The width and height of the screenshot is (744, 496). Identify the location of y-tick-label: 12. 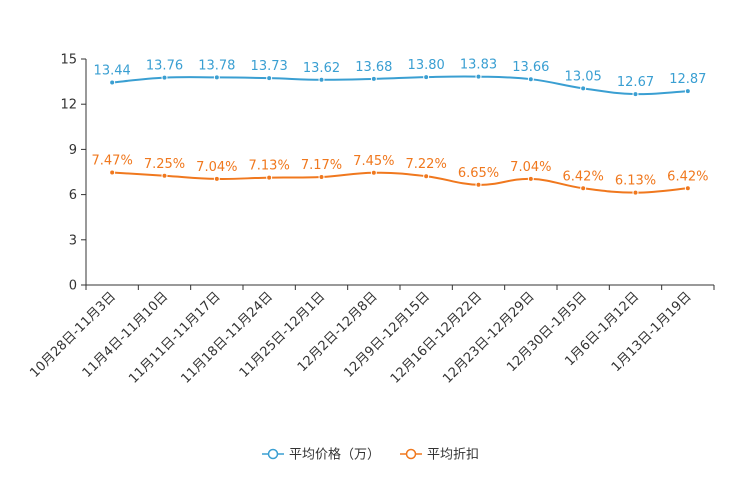
(68, 105).